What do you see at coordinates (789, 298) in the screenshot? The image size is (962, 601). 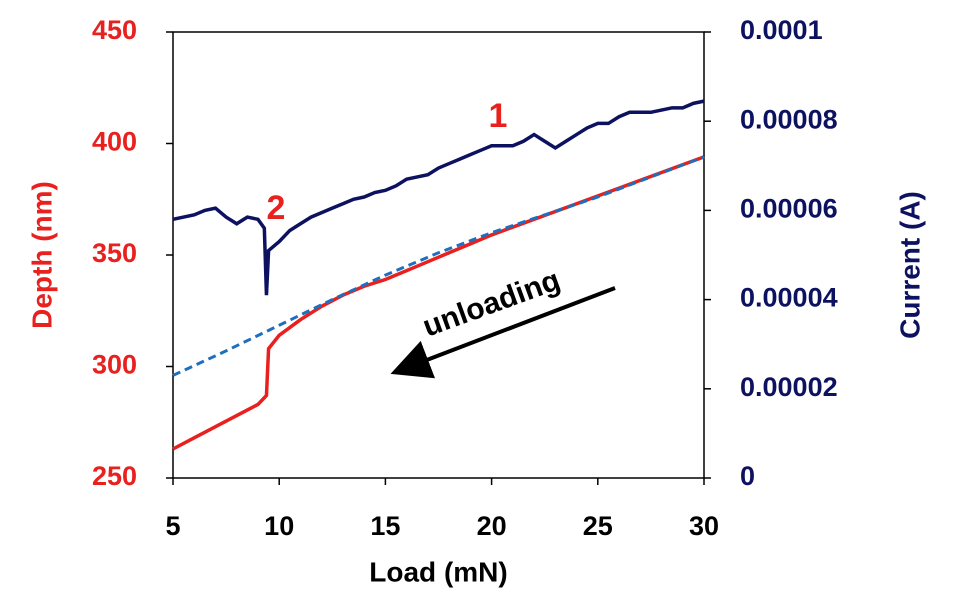 I see `y2-tick-label: 0.00004` at bounding box center [789, 298].